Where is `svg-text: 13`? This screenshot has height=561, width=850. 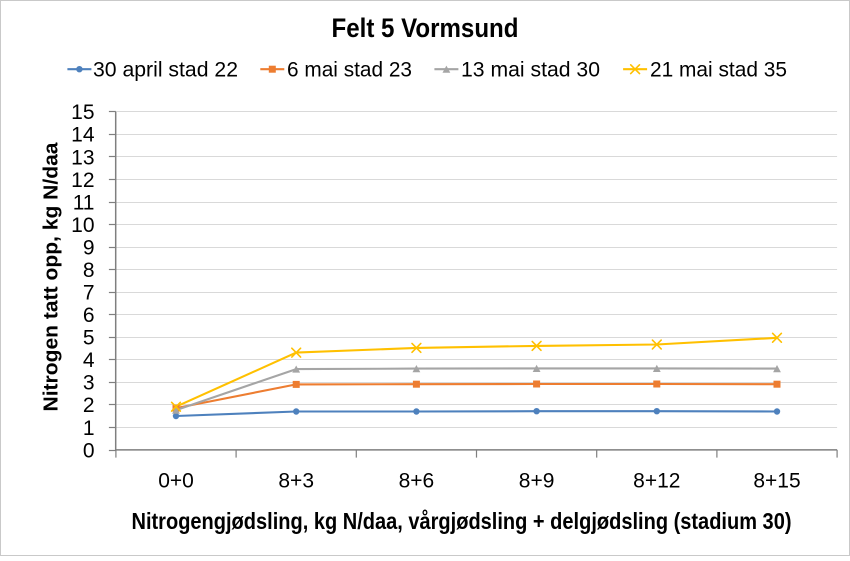 svg-text: 13 is located at coordinates (82, 157).